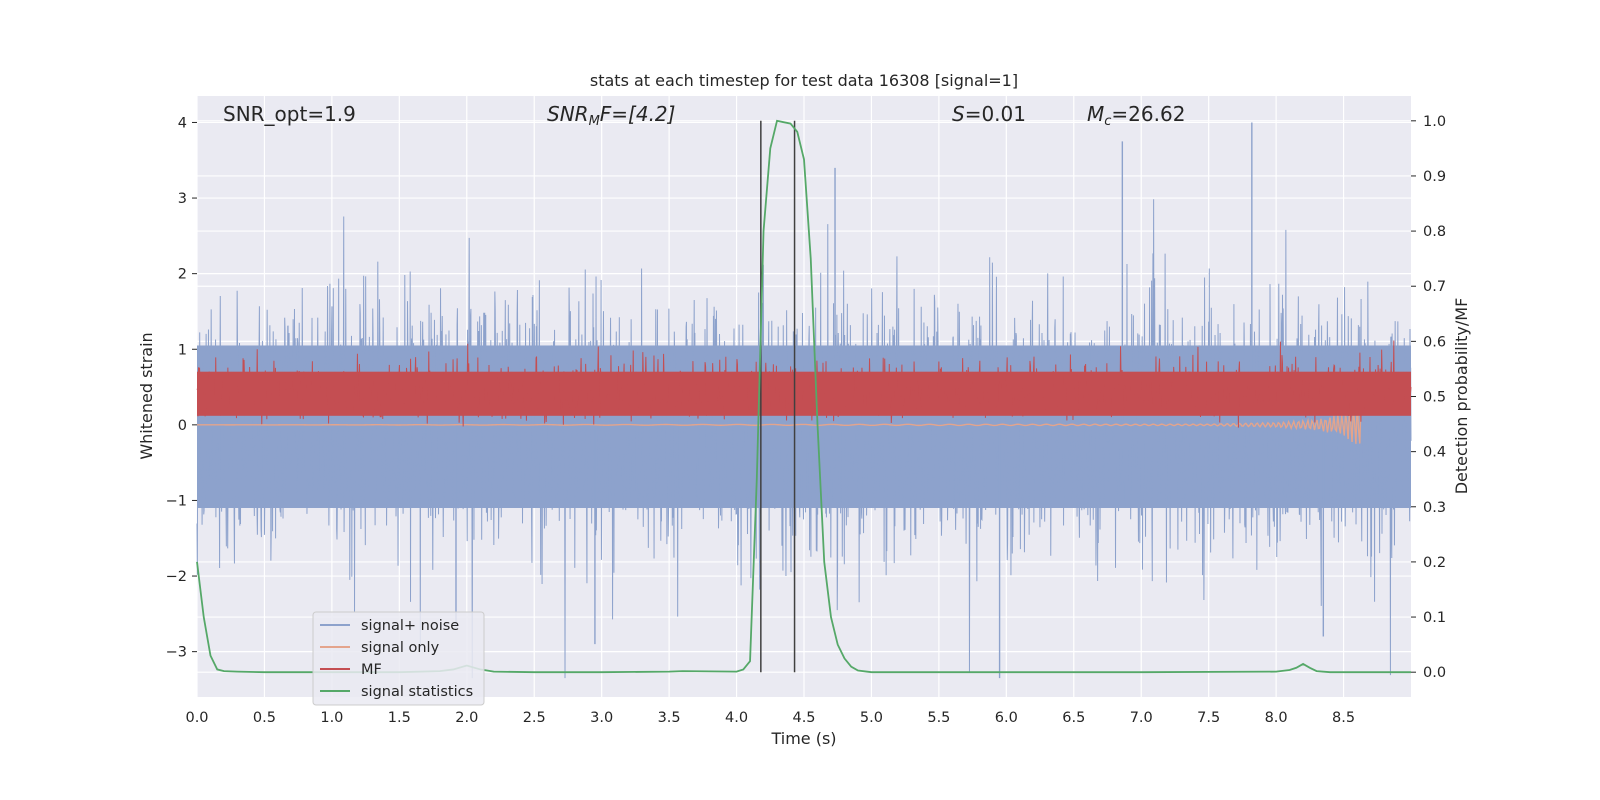 The height and width of the screenshot is (800, 1600). What do you see at coordinates (1073, 718) in the screenshot?
I see `x-tick-label-13: 6.5` at bounding box center [1073, 718].